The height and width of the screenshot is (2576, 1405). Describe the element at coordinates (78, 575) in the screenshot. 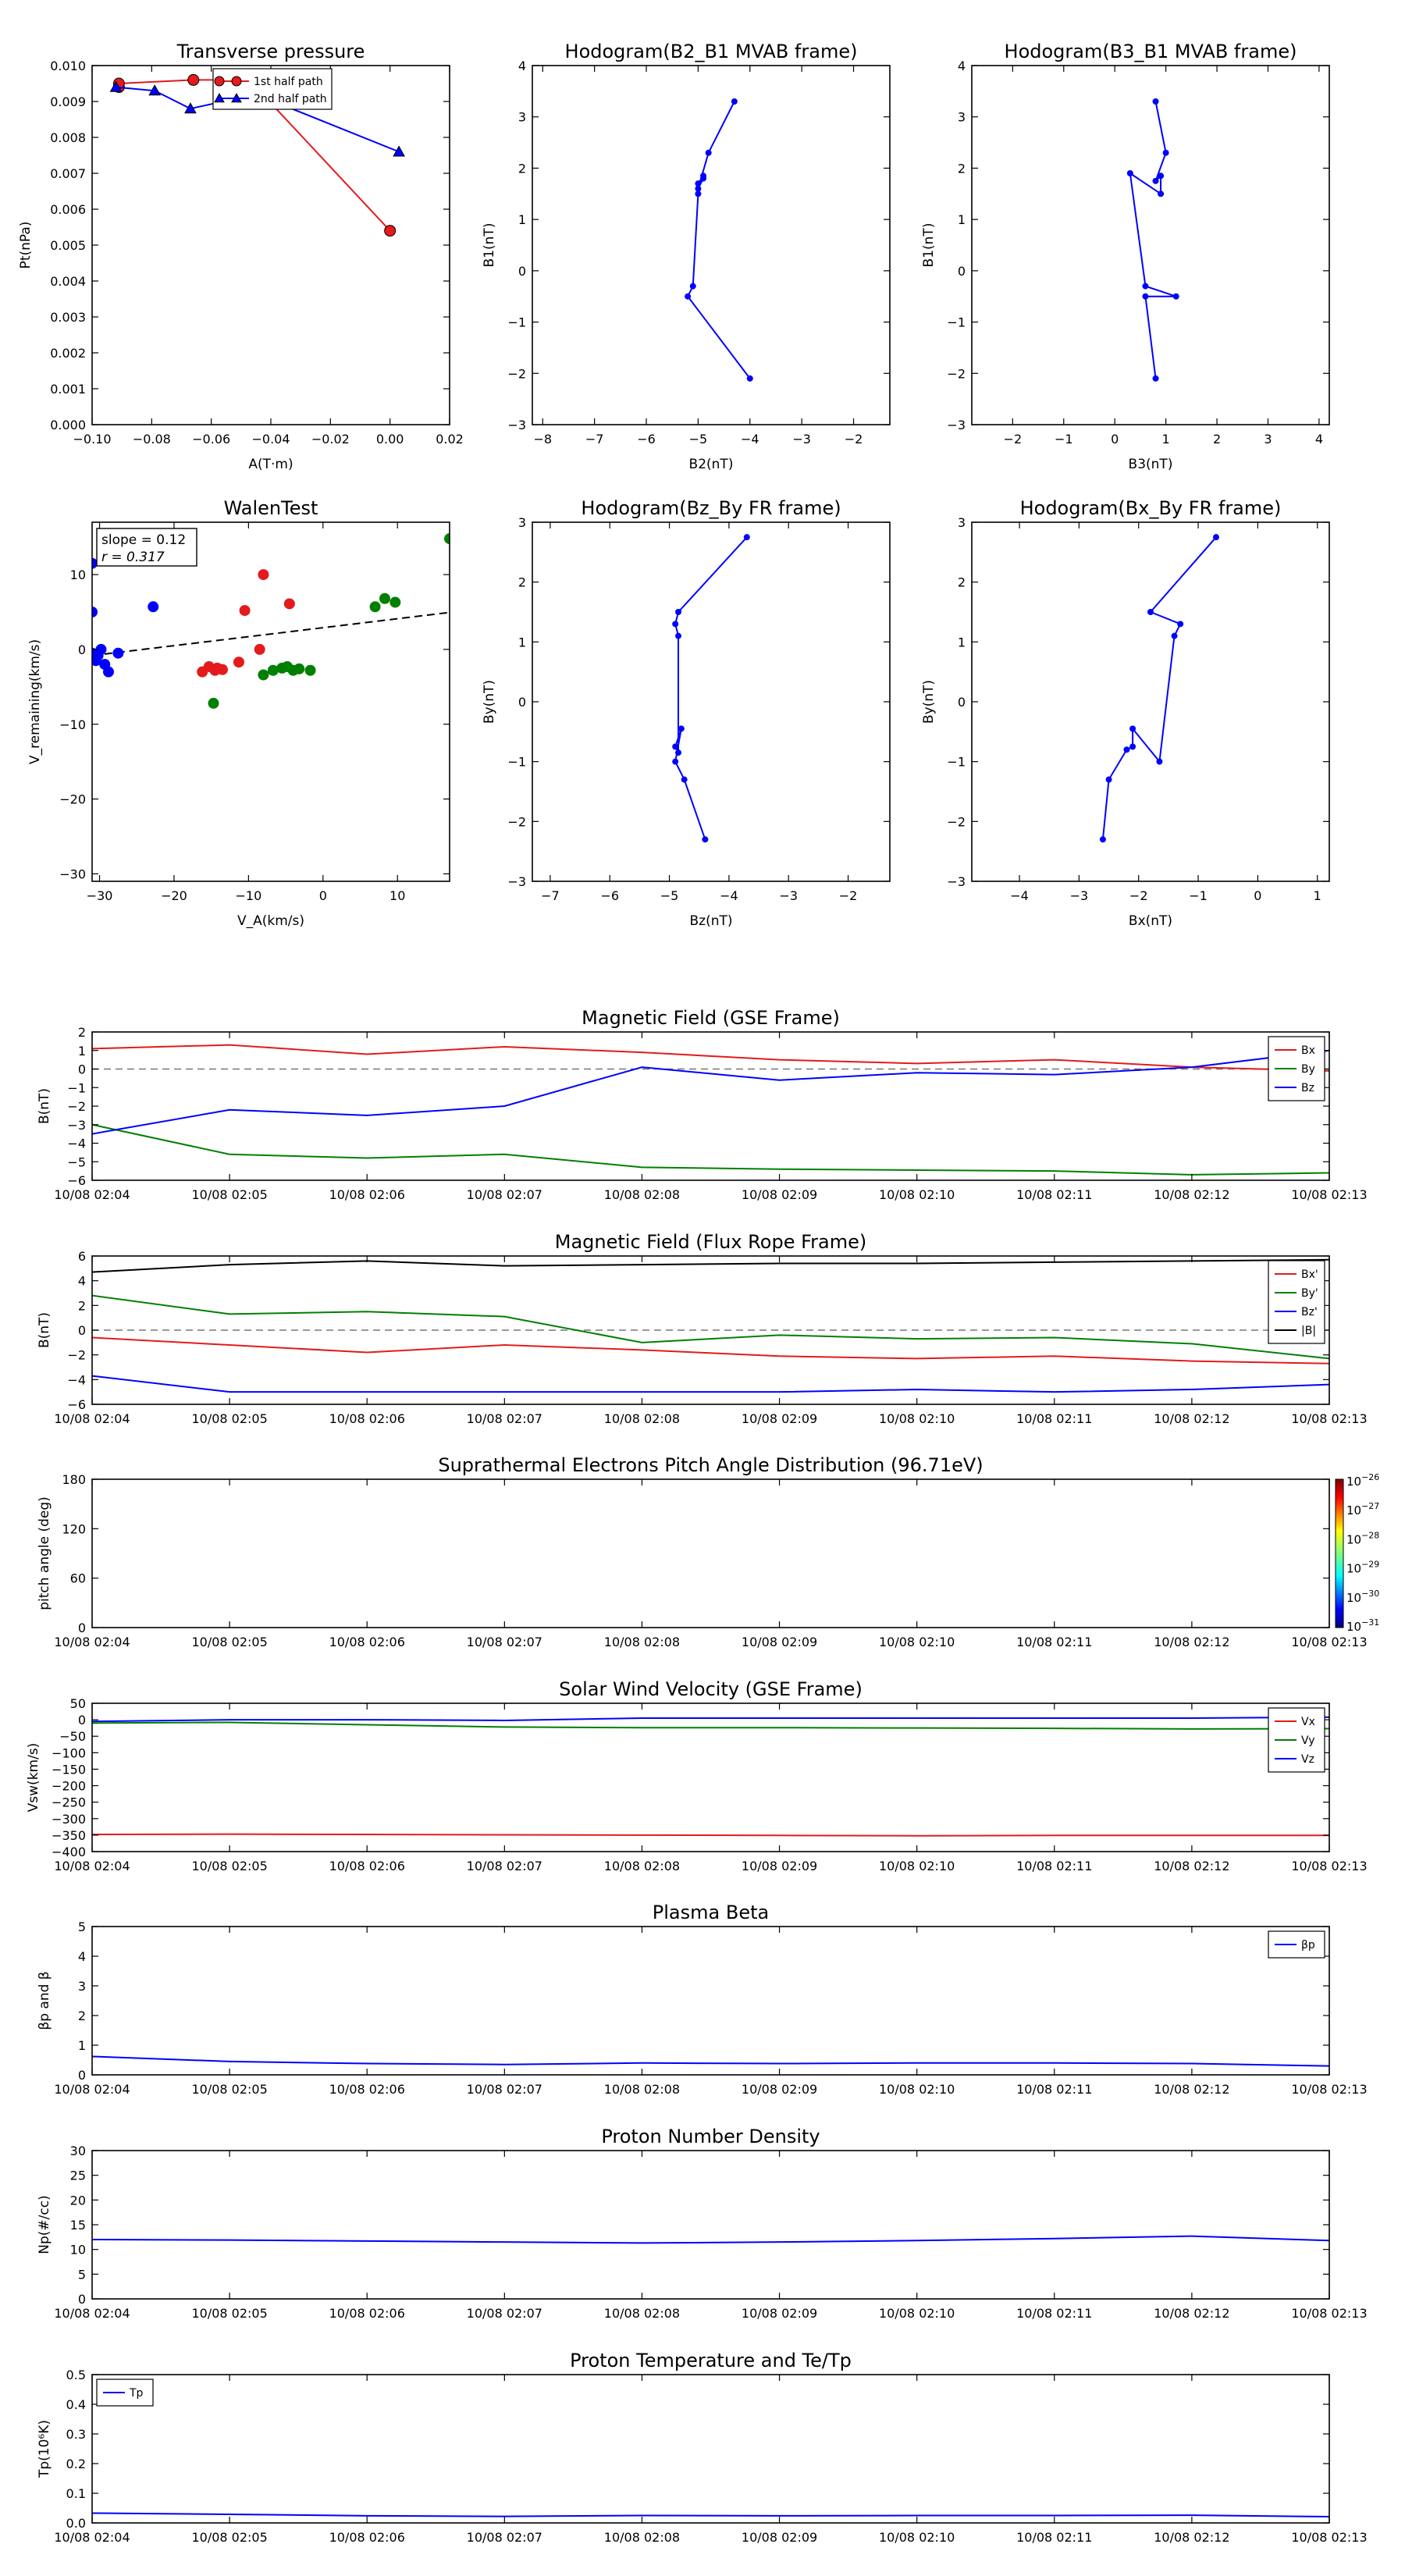

I see `y-tick-label: 10` at that location.